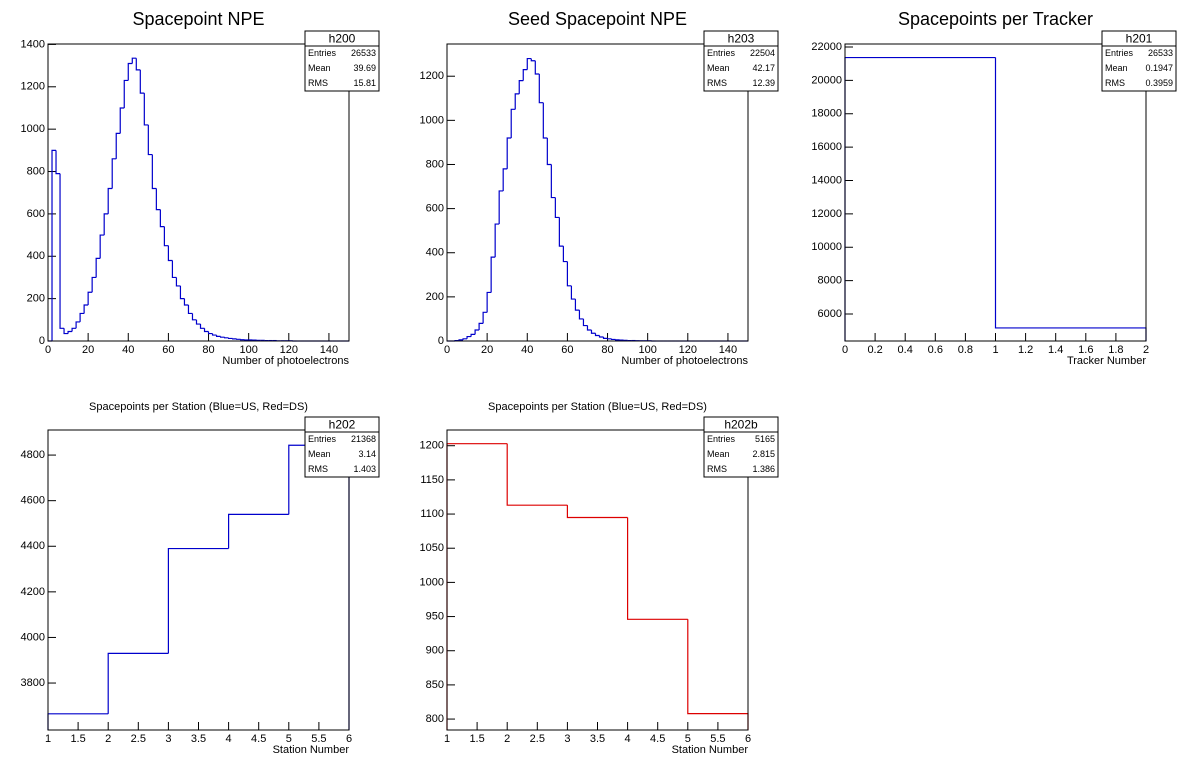  Describe the element at coordinates (33, 683) in the screenshot. I see `y-tick-label: 3800` at that location.